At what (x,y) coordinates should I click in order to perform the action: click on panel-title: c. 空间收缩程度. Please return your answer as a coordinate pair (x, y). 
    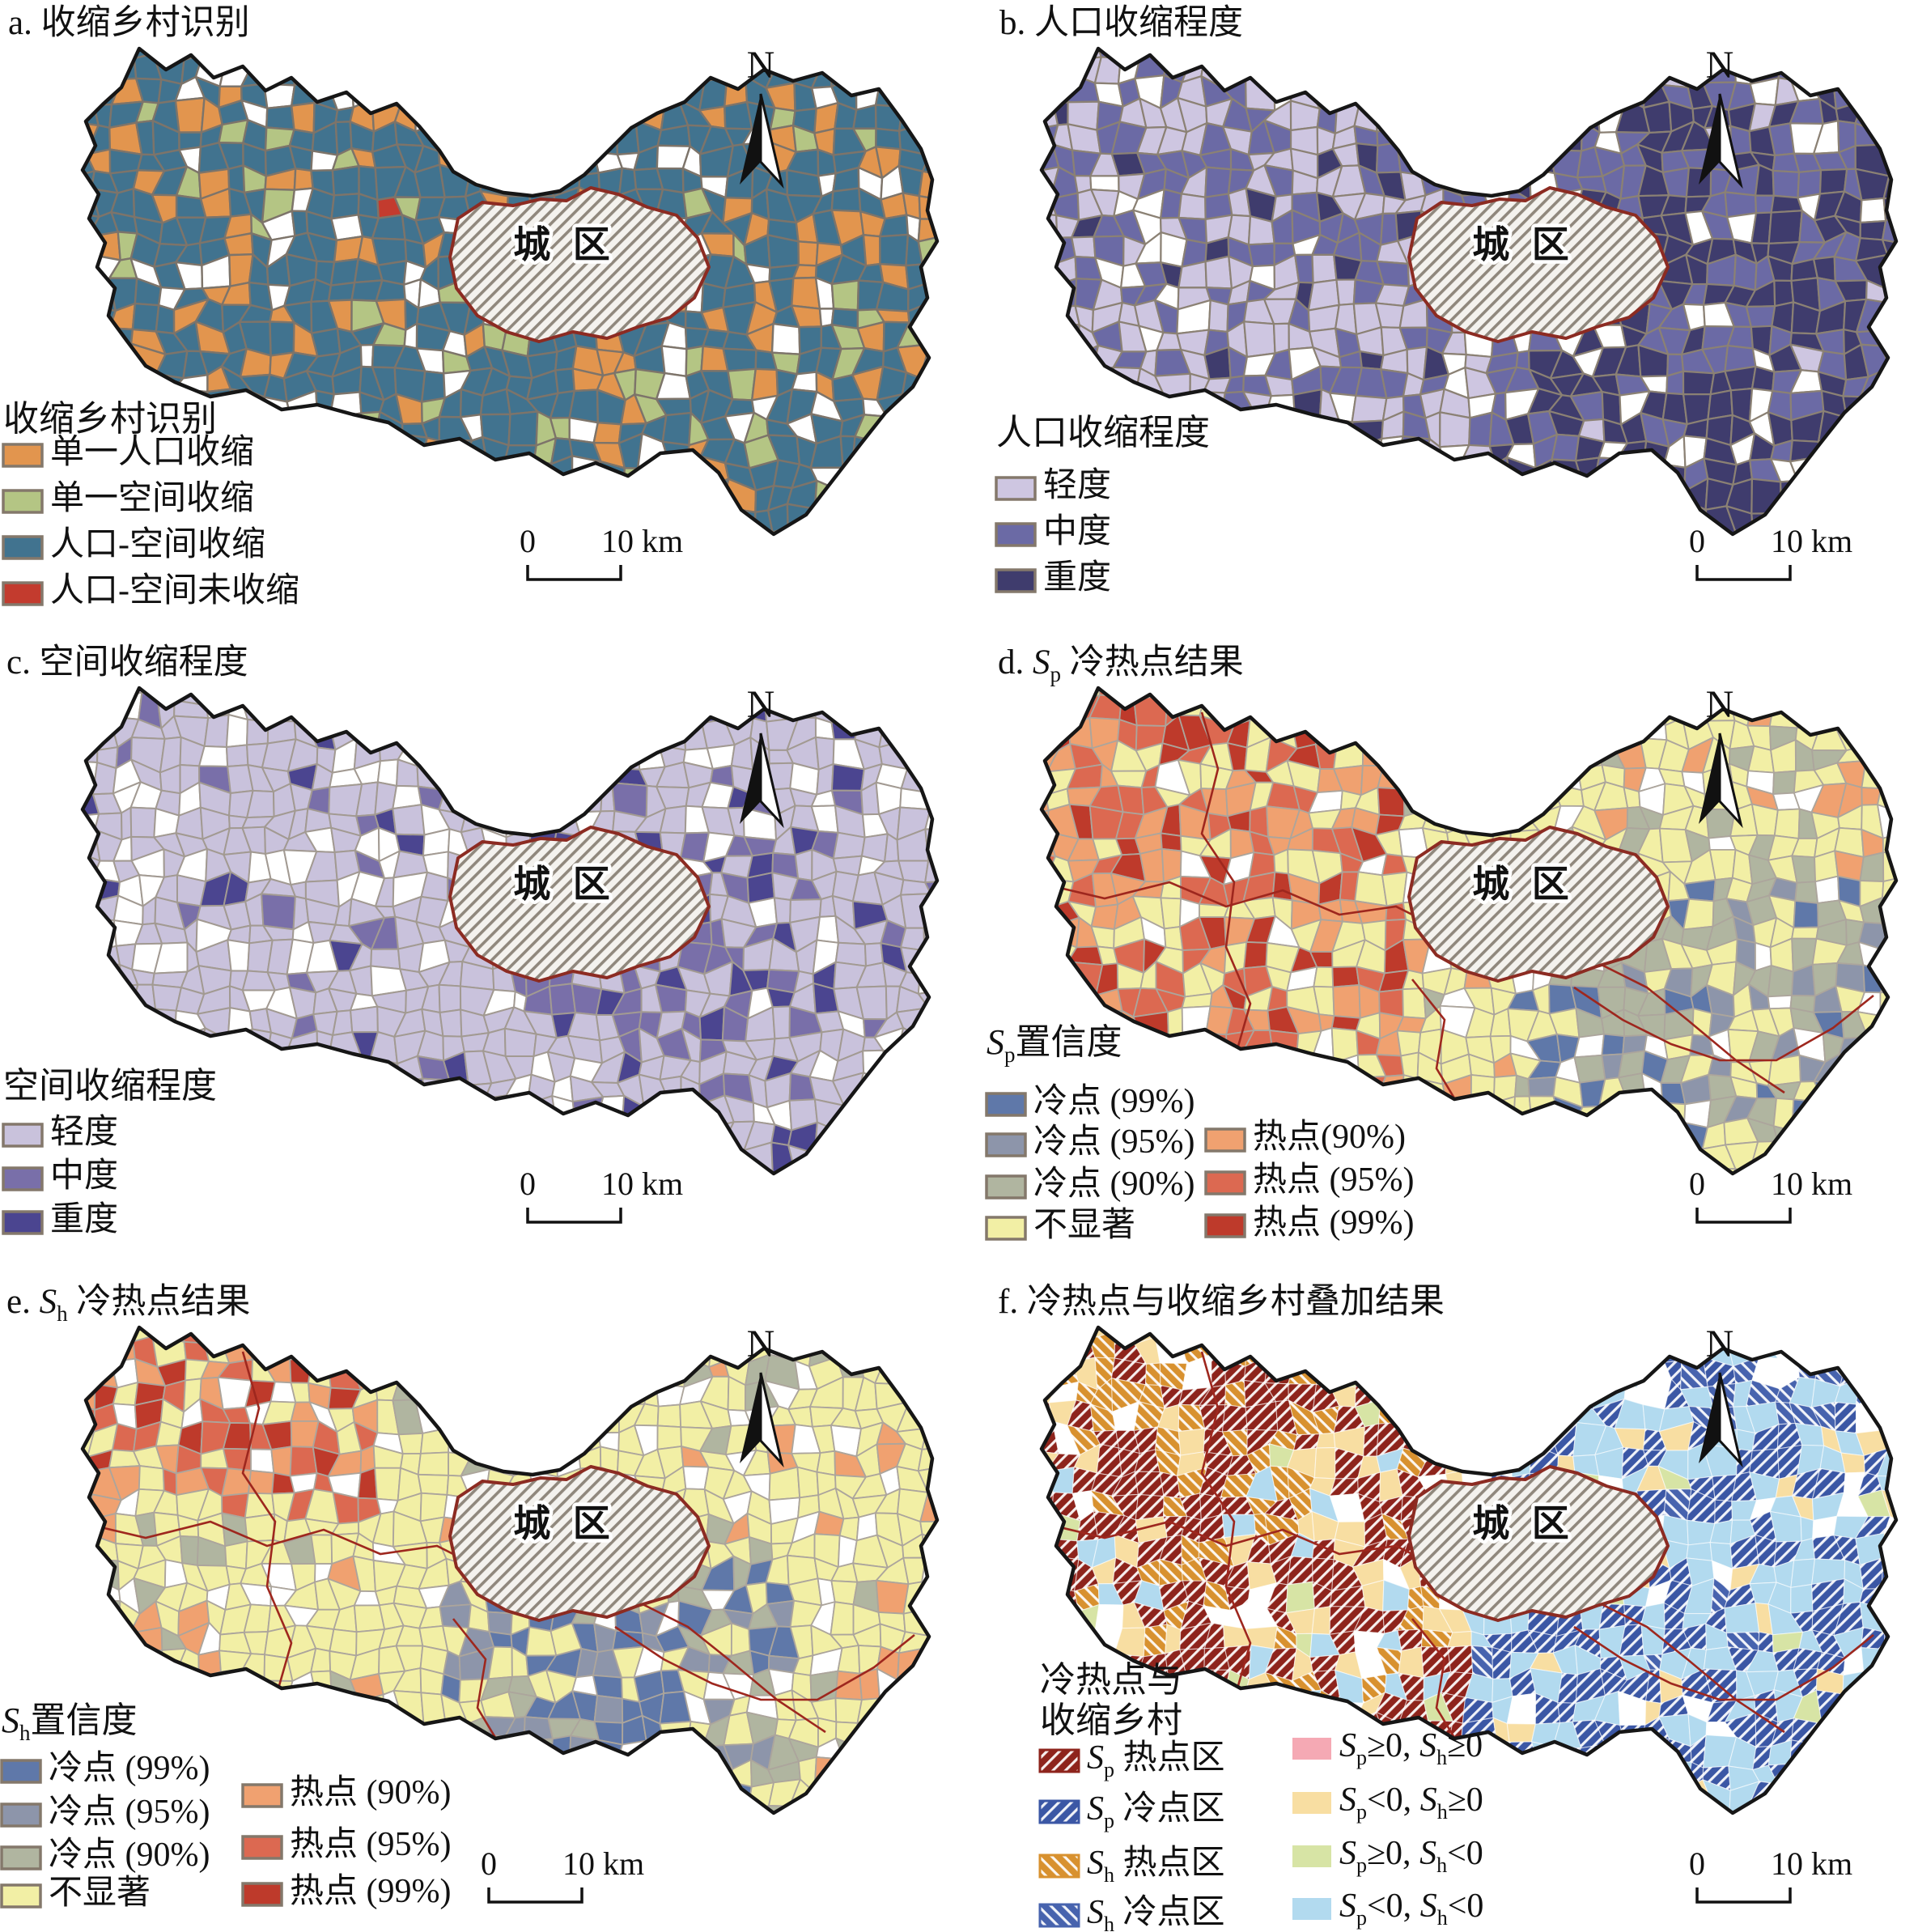
    Looking at the image, I should click on (127, 662).